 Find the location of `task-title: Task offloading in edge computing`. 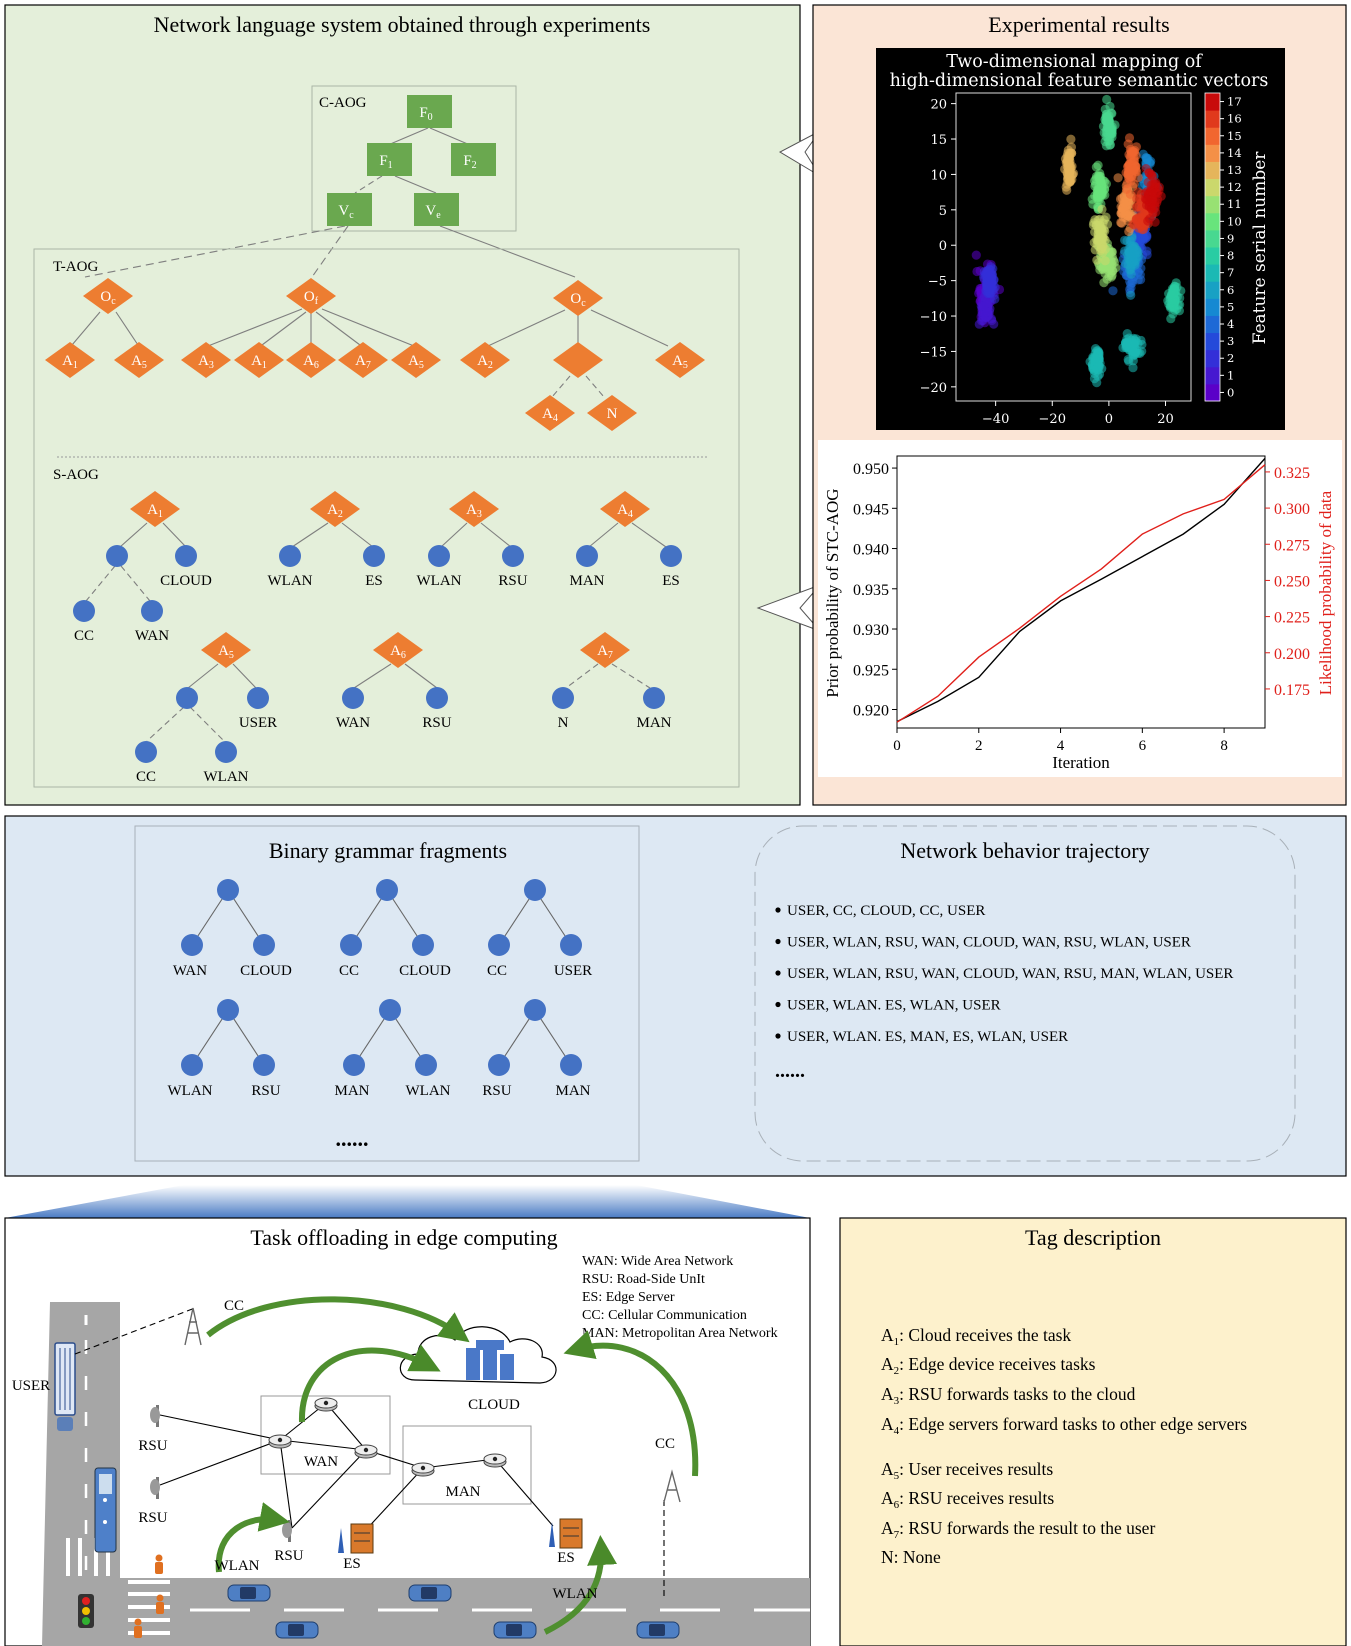

task-title: Task offloading in edge computing is located at coordinates (403, 1237).